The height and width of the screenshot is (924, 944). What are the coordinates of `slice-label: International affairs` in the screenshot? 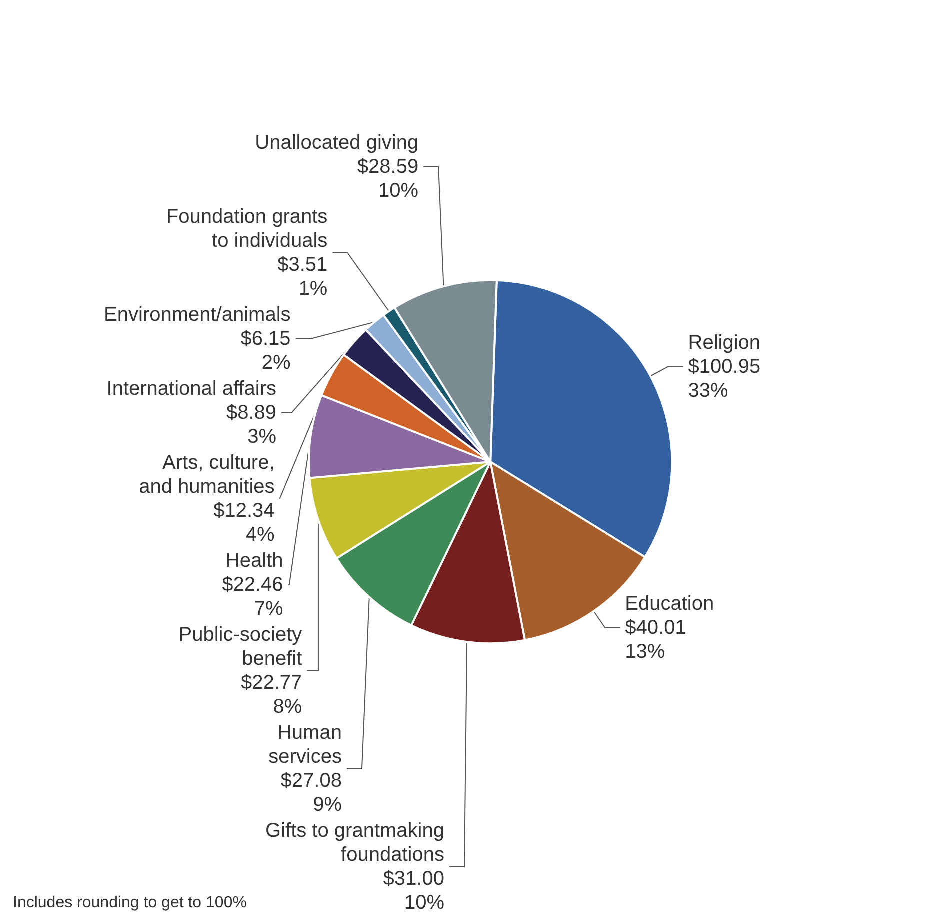 It's located at (191, 389).